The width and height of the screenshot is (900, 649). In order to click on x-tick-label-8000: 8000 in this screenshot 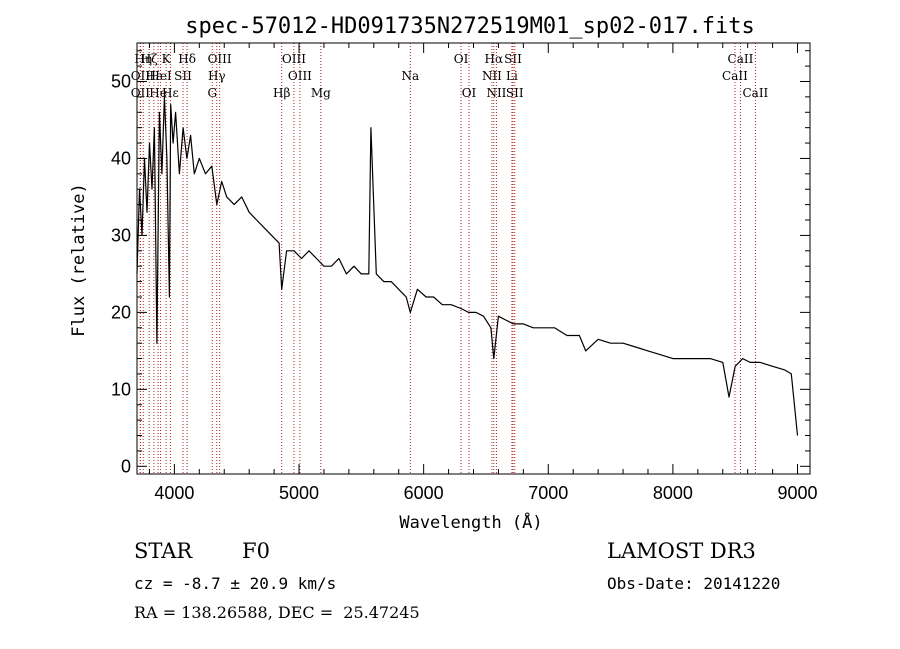, I will do `click(673, 493)`.